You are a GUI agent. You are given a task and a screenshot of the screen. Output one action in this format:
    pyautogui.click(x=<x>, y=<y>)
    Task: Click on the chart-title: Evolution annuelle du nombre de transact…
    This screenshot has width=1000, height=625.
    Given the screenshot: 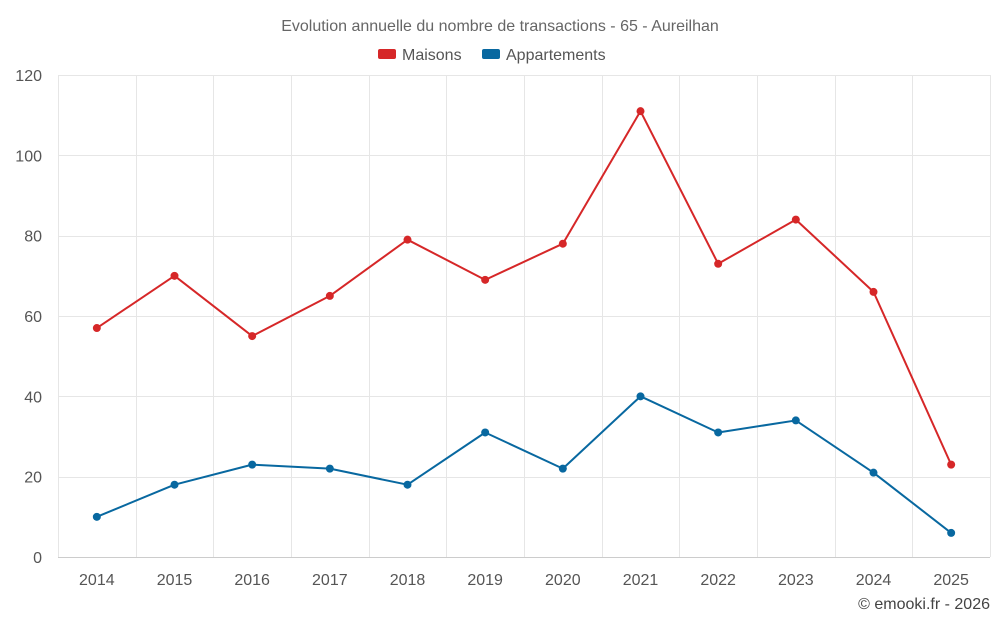 What is the action you would take?
    pyautogui.click(x=500, y=26)
    